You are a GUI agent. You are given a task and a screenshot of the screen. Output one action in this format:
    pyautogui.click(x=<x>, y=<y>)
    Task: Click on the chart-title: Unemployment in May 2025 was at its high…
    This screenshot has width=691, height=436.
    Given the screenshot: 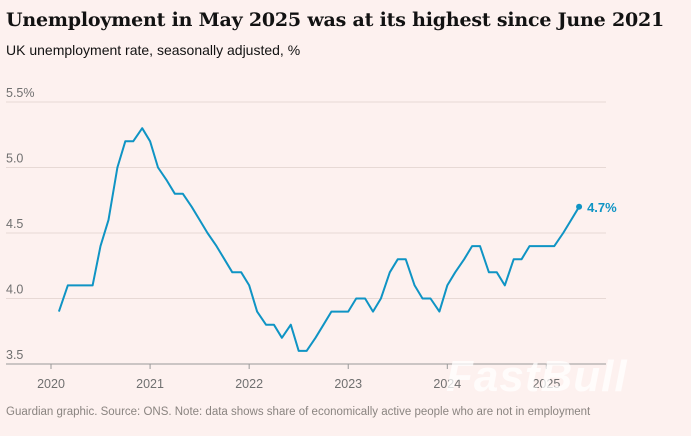 What is the action you would take?
    pyautogui.click(x=335, y=20)
    